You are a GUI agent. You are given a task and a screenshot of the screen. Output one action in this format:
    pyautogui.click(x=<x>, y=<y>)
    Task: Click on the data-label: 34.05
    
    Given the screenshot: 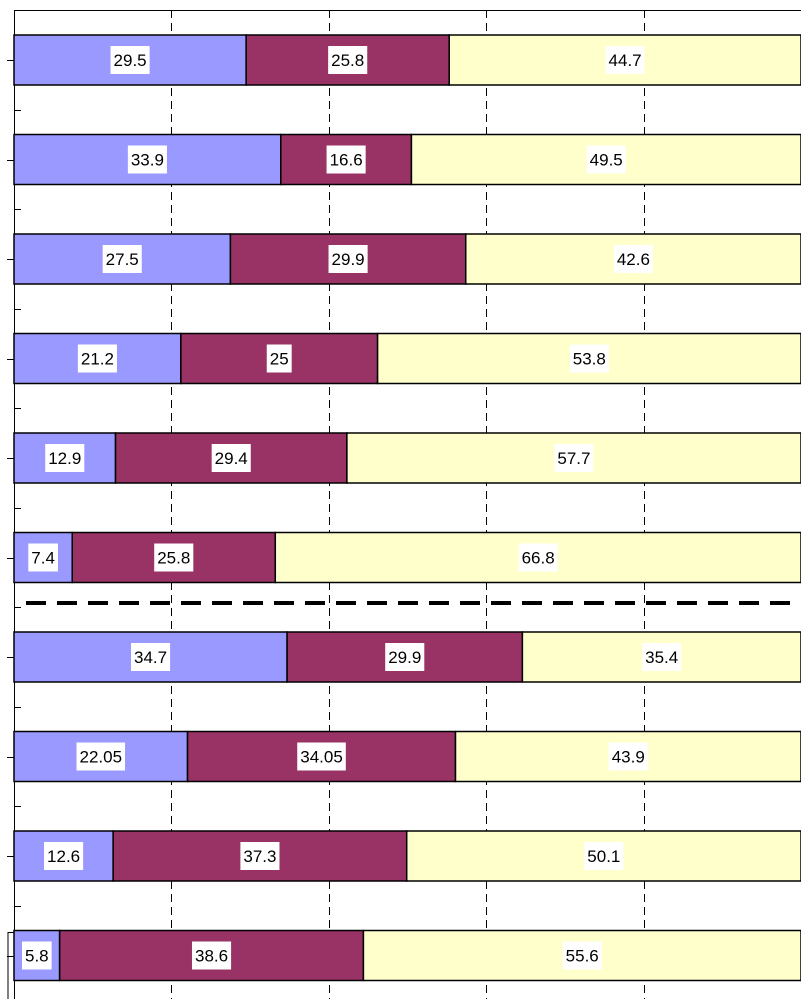 What is the action you would take?
    pyautogui.click(x=321, y=757)
    